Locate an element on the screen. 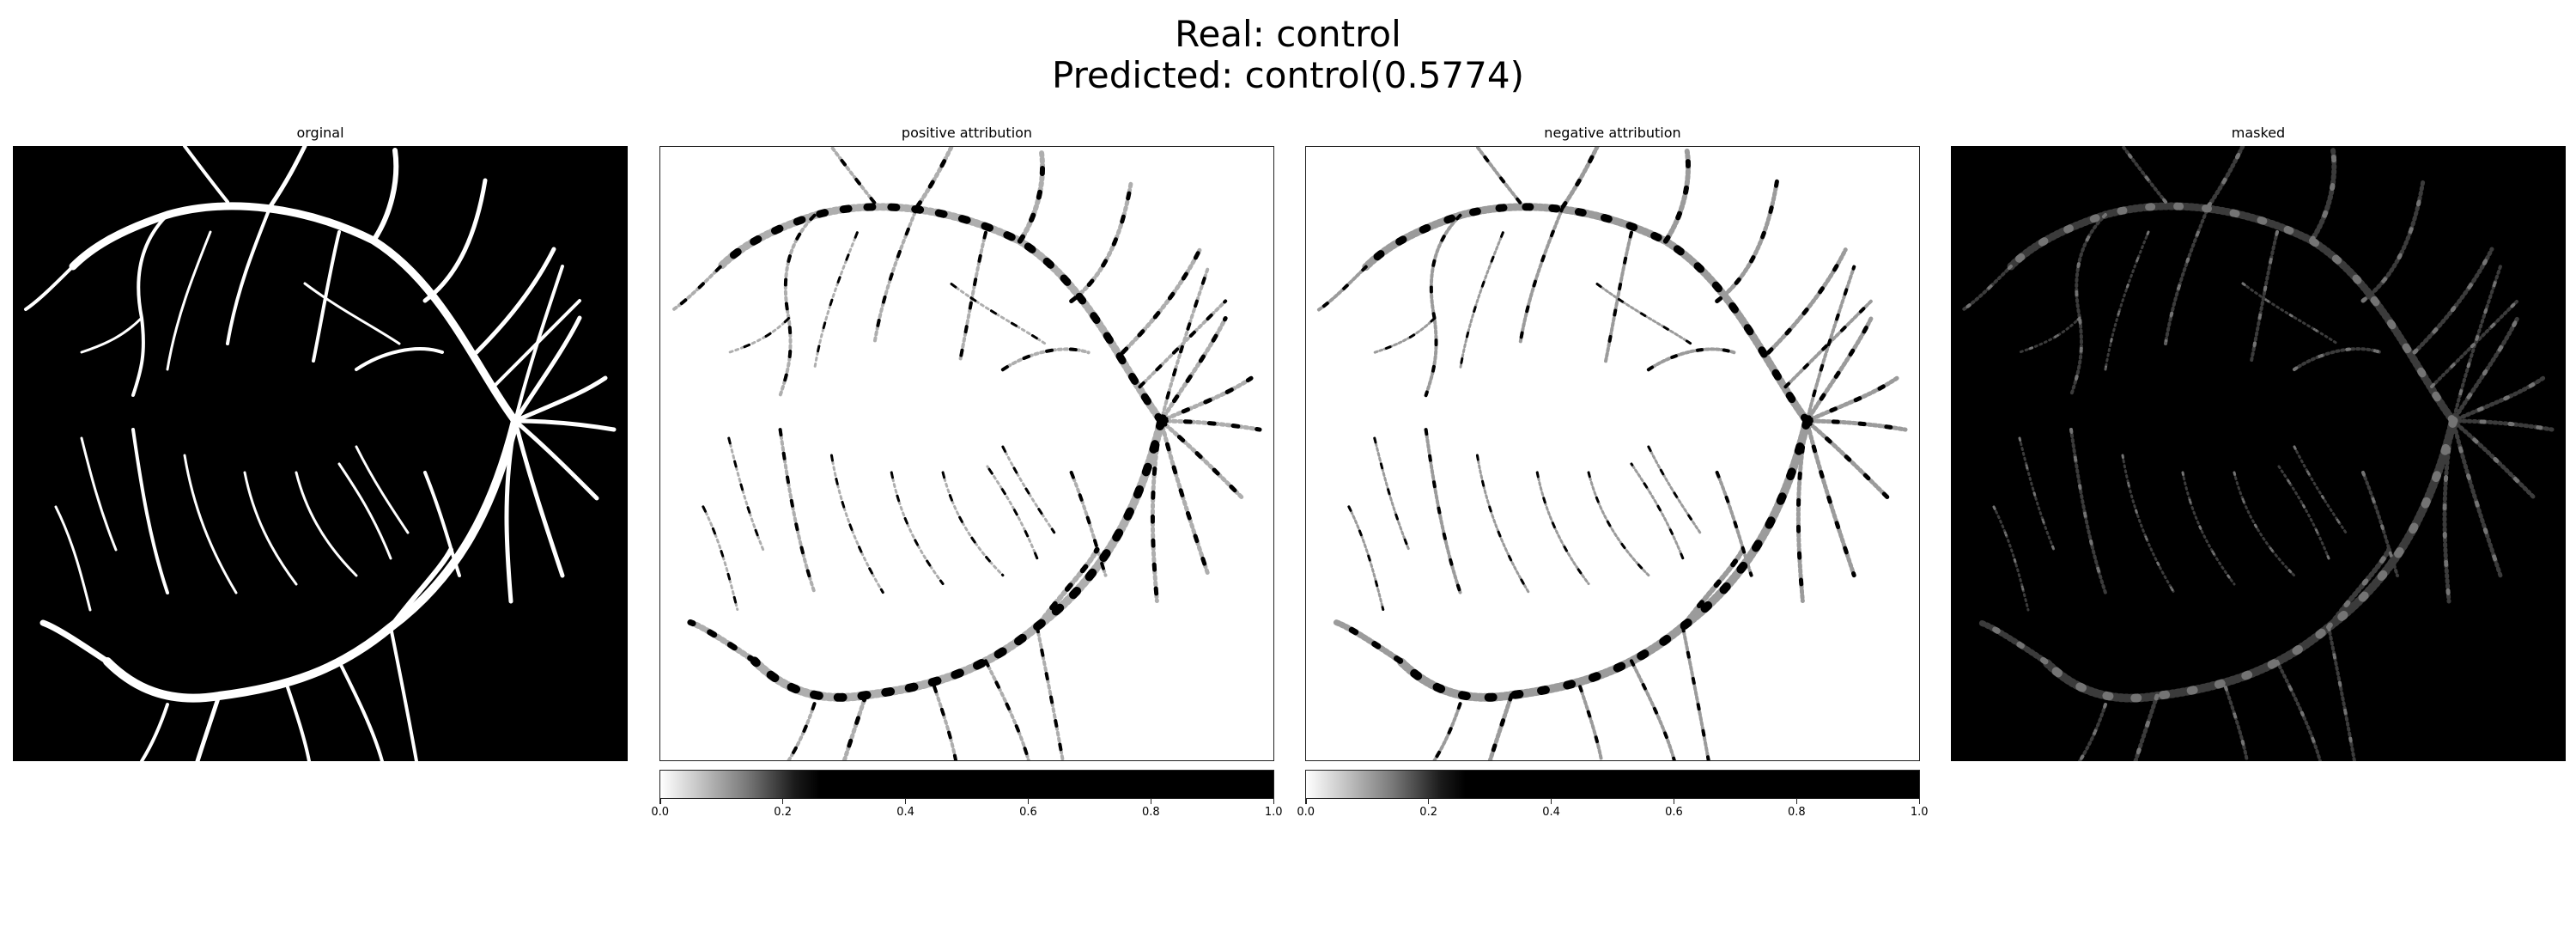  panel-title-positive: positive attribution is located at coordinates (967, 133).